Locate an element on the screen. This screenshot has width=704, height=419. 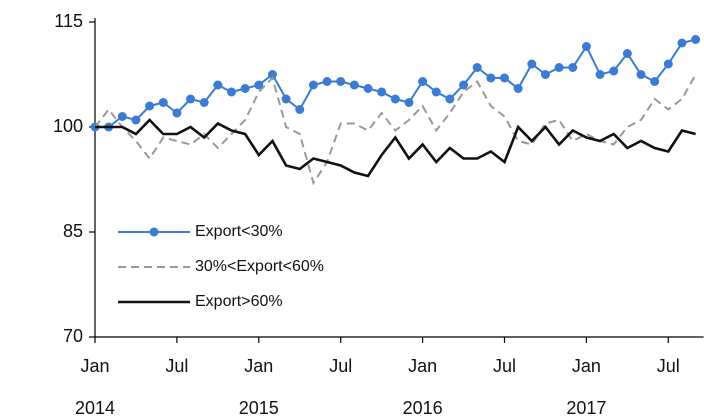
legend-label: 30%<Export<60% is located at coordinates (259, 266).